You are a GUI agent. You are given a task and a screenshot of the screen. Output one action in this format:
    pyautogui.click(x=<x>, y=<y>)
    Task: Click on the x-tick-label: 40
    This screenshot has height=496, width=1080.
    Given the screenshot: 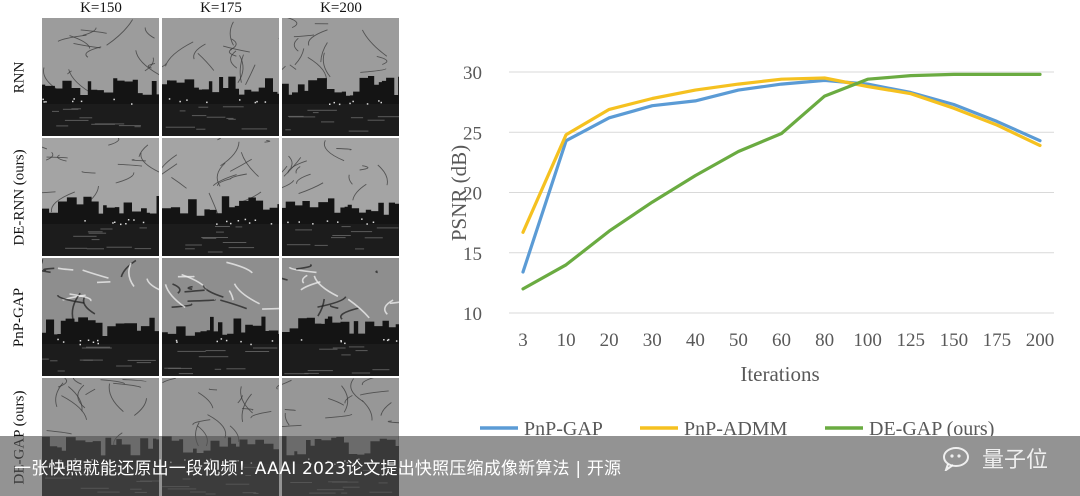 What is the action you would take?
    pyautogui.click(x=695, y=340)
    